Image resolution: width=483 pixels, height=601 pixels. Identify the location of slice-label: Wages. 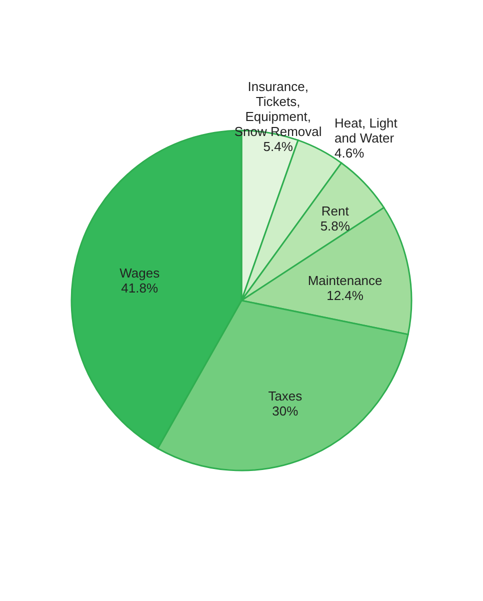
(140, 273).